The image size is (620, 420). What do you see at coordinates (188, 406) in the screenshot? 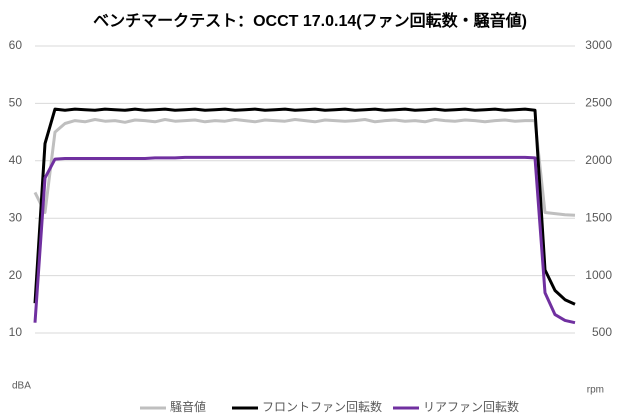
I see `legend-label: 騒音値` at bounding box center [188, 406].